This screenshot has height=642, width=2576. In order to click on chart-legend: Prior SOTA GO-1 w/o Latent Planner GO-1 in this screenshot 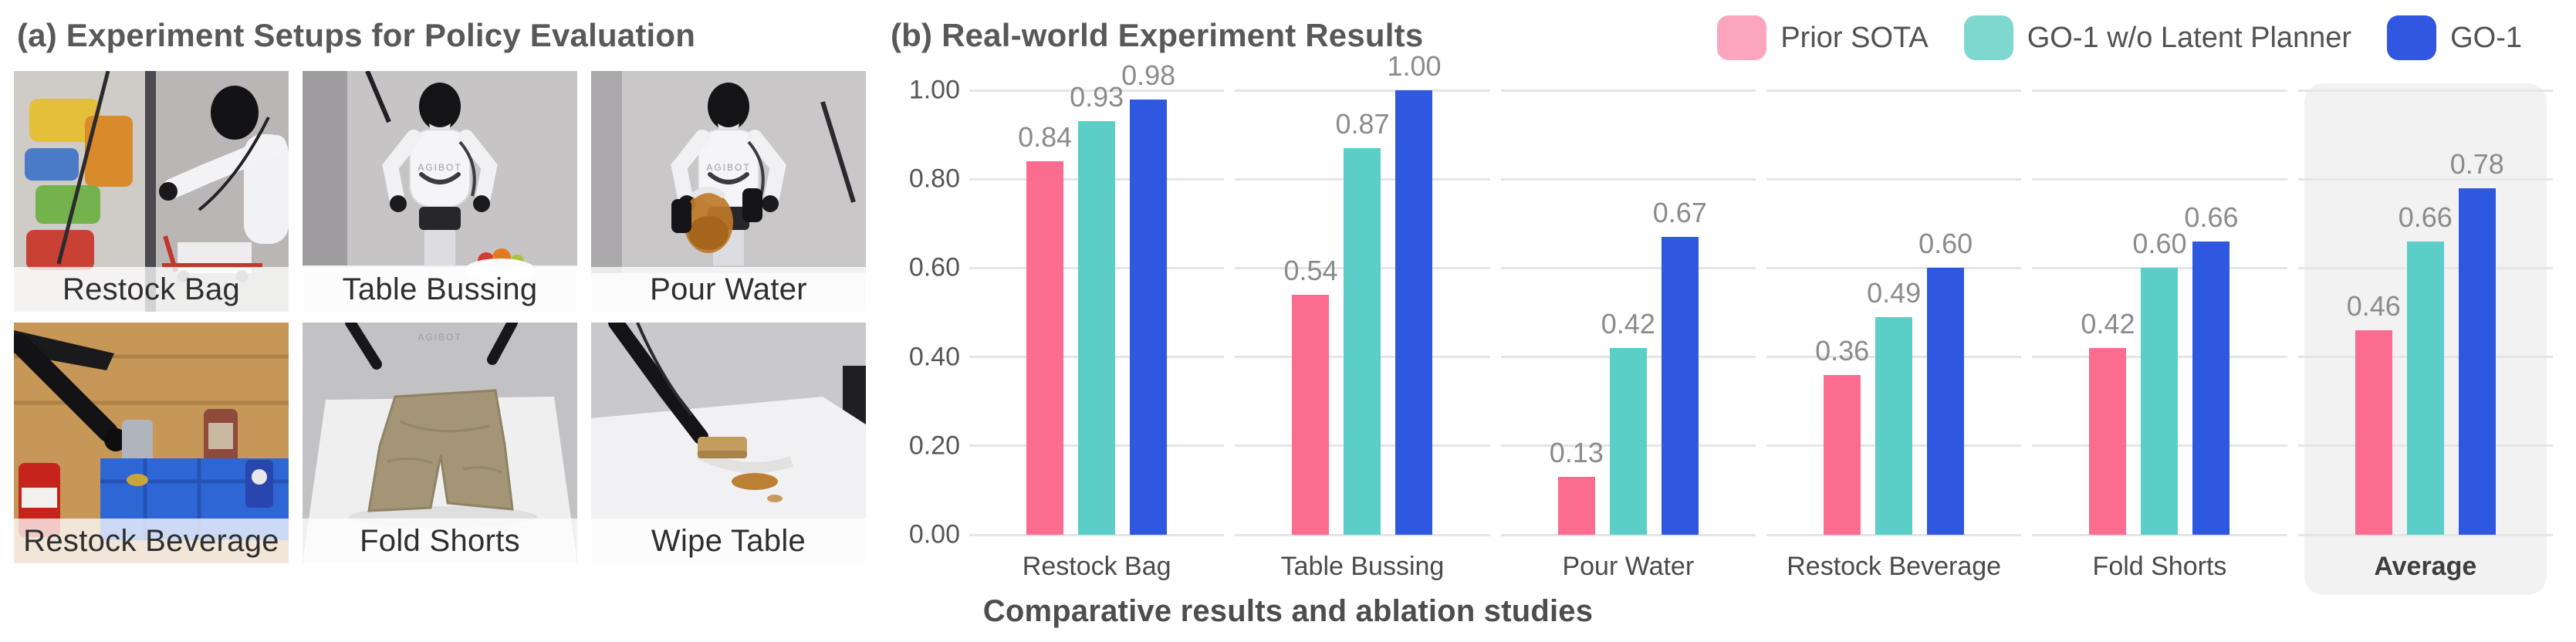, I will do `click(2119, 37)`.